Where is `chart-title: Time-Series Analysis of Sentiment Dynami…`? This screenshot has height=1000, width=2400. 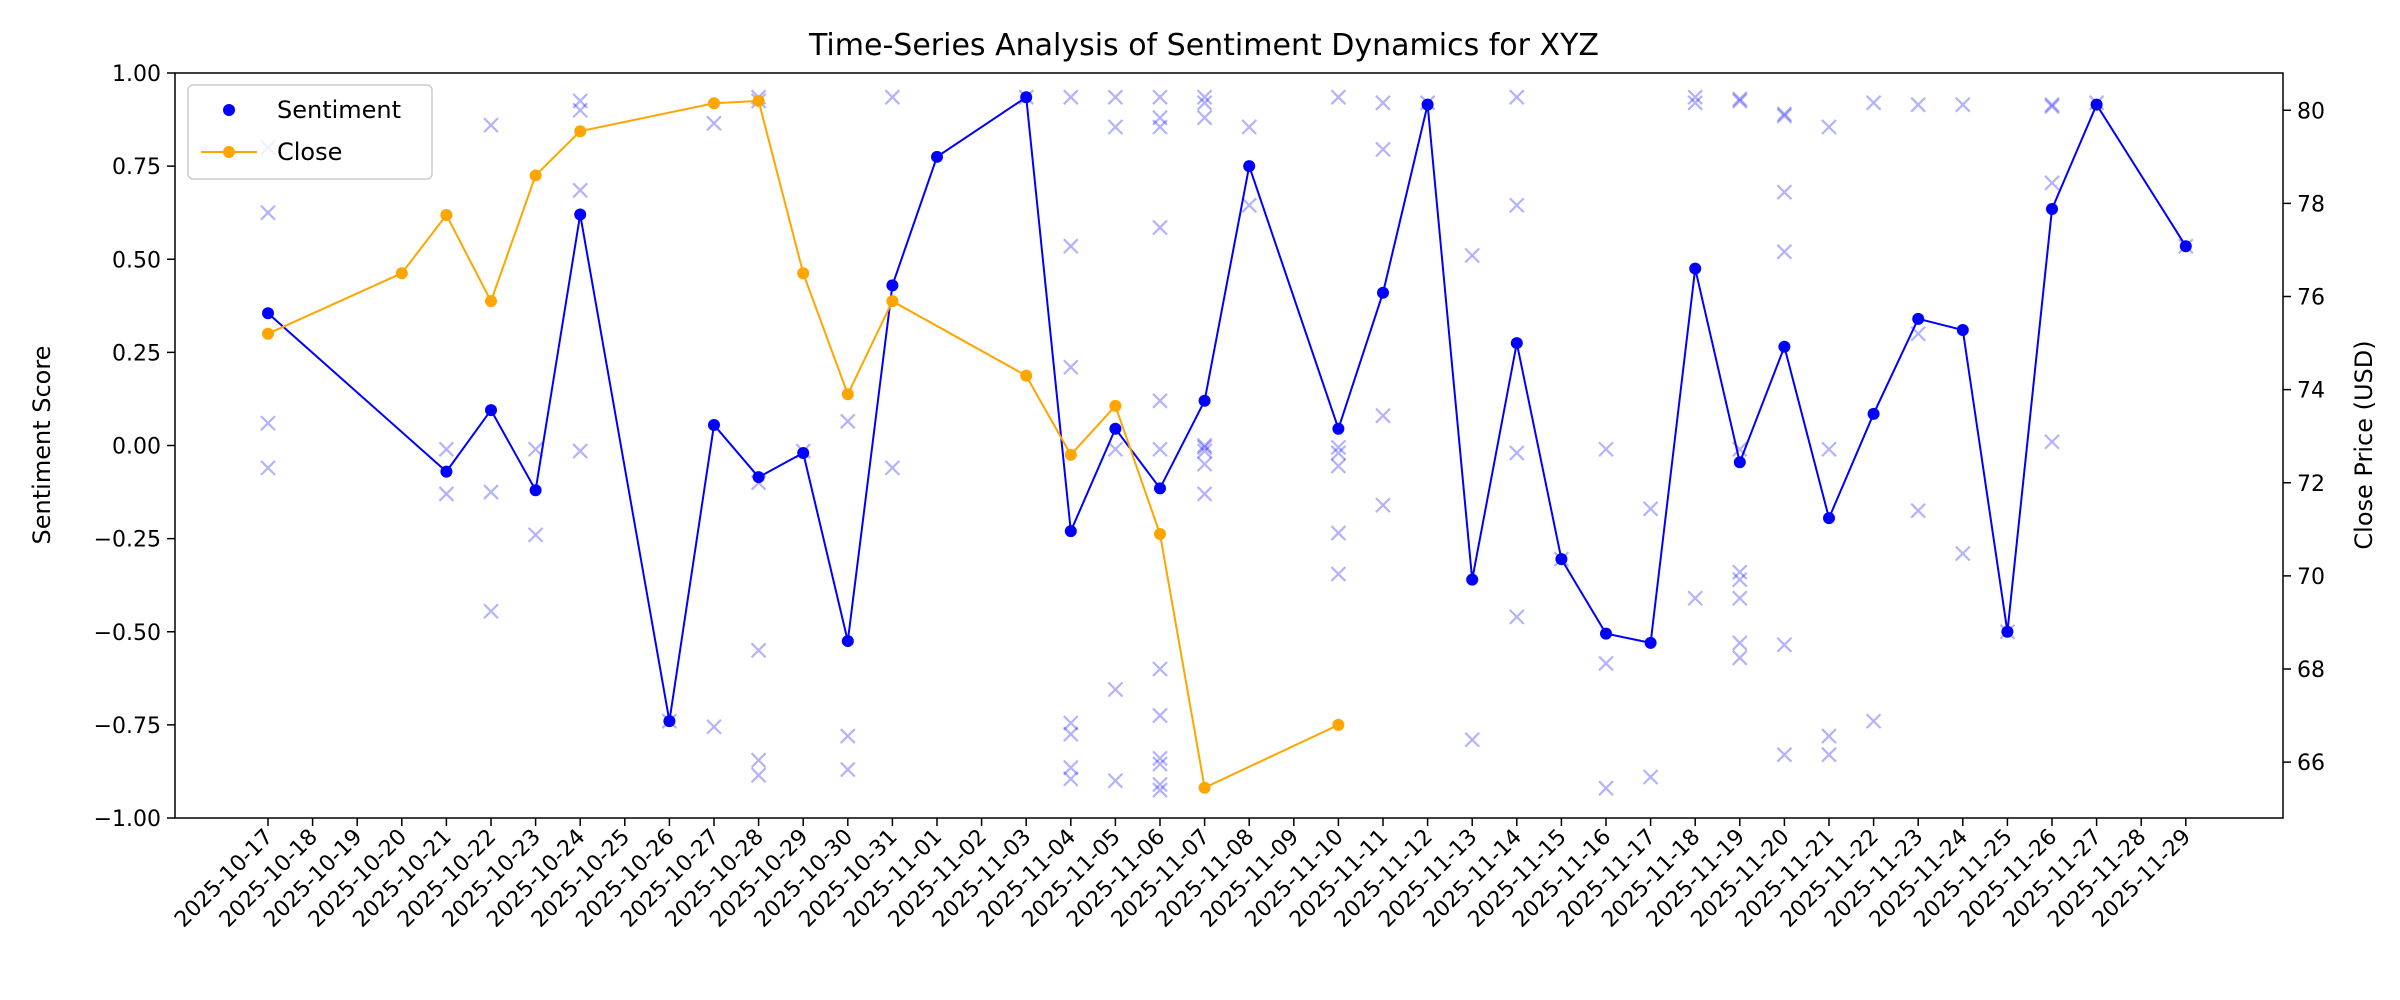 chart-title: Time-Series Analysis of Sentiment Dynami… is located at coordinates (1203, 45).